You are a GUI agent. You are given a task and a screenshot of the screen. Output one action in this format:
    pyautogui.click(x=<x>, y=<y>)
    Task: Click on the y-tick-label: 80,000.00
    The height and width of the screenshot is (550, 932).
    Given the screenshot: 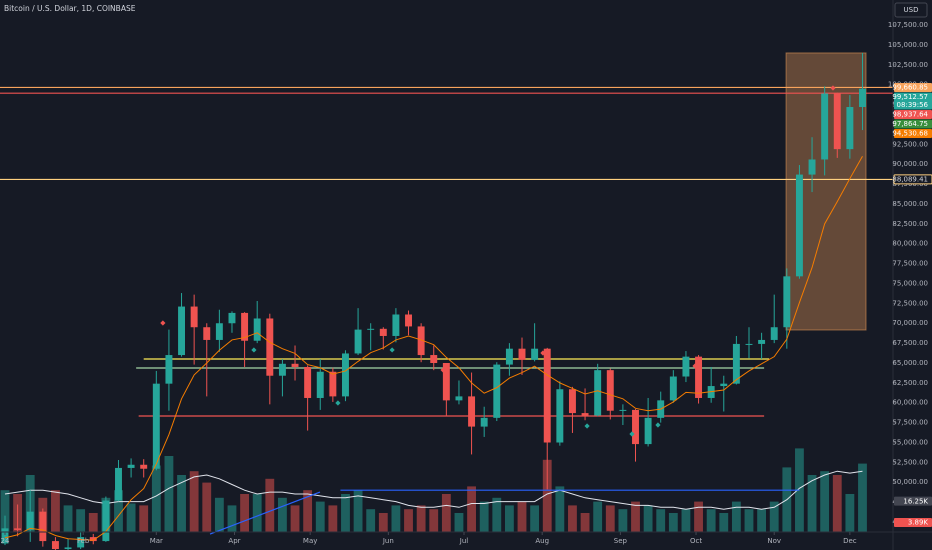 What is the action you would take?
    pyautogui.click(x=910, y=244)
    